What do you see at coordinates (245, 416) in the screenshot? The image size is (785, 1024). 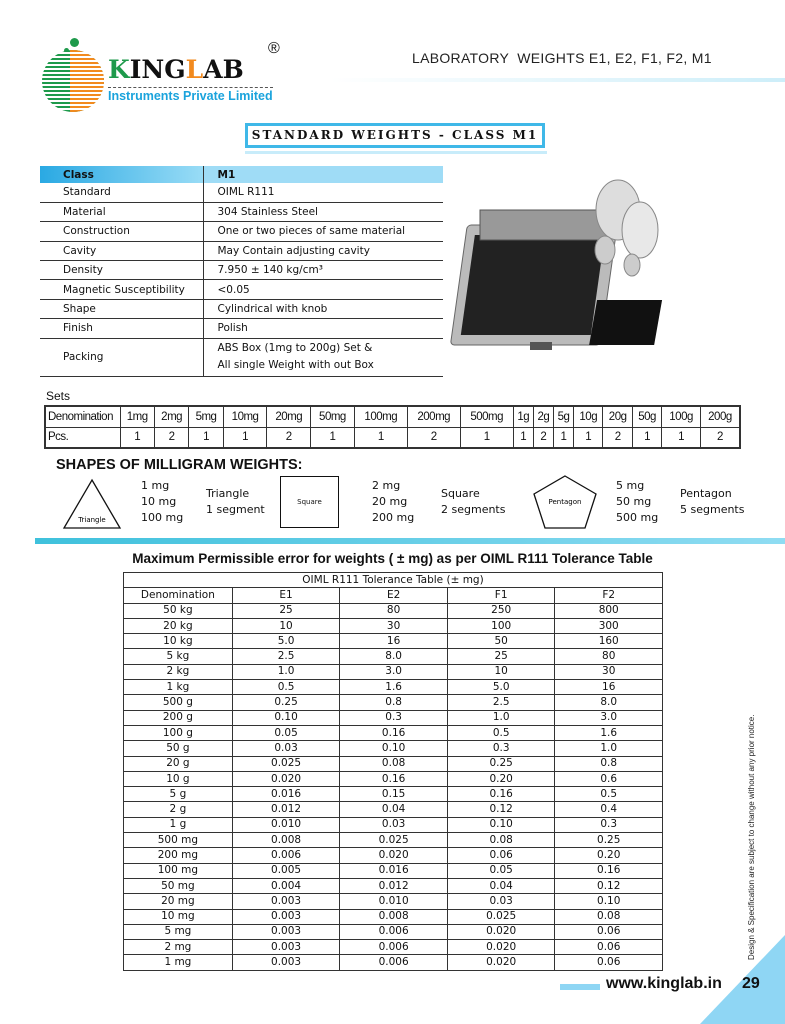 I see `sets-cell: 10mg` at bounding box center [245, 416].